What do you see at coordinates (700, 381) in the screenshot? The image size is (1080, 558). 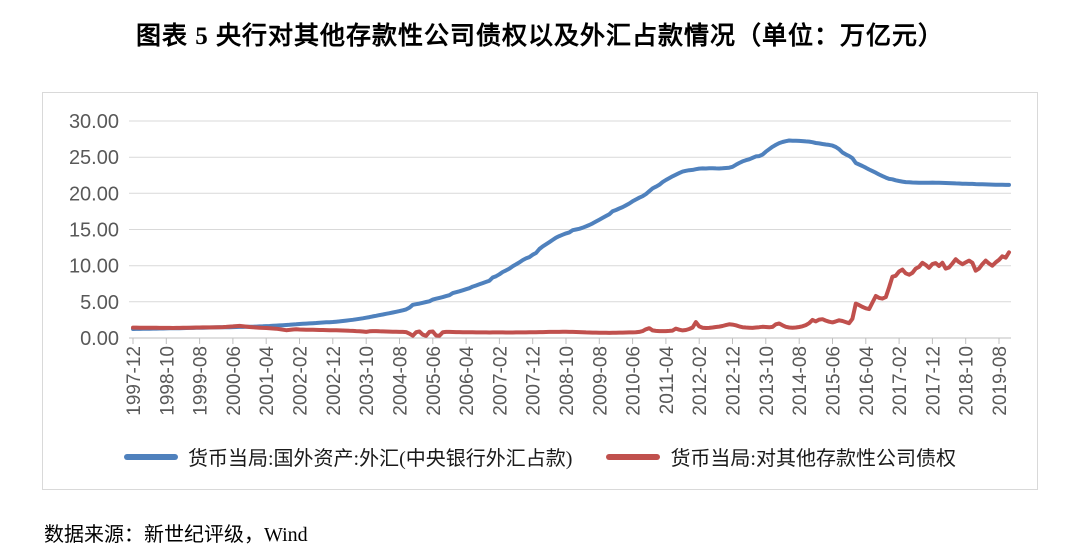 I see `x-axis-label: 2012-02` at bounding box center [700, 381].